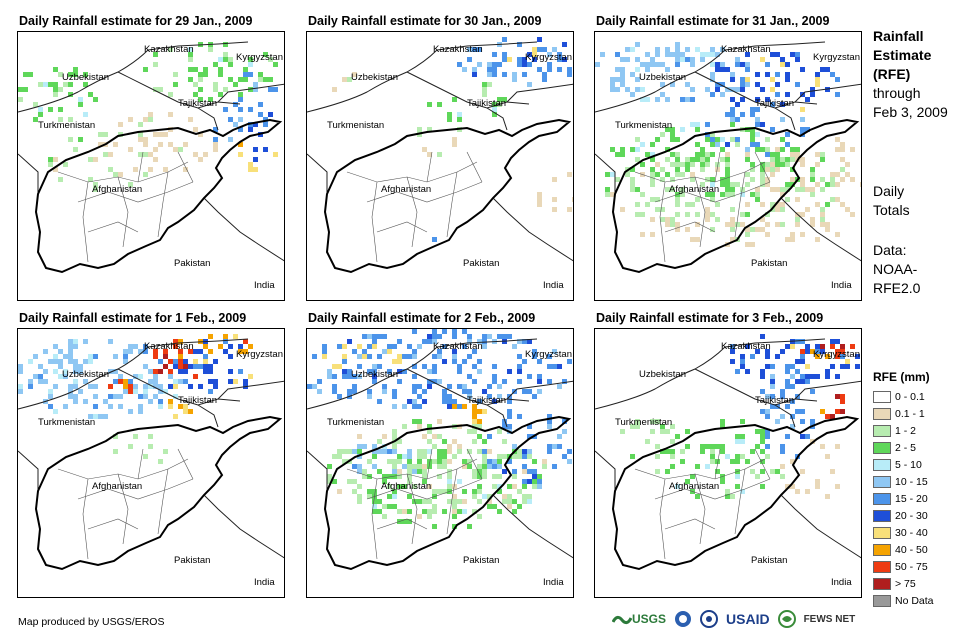  What do you see at coordinates (908, 464) in the screenshot?
I see `legend-label: 5 - 10` at bounding box center [908, 464].